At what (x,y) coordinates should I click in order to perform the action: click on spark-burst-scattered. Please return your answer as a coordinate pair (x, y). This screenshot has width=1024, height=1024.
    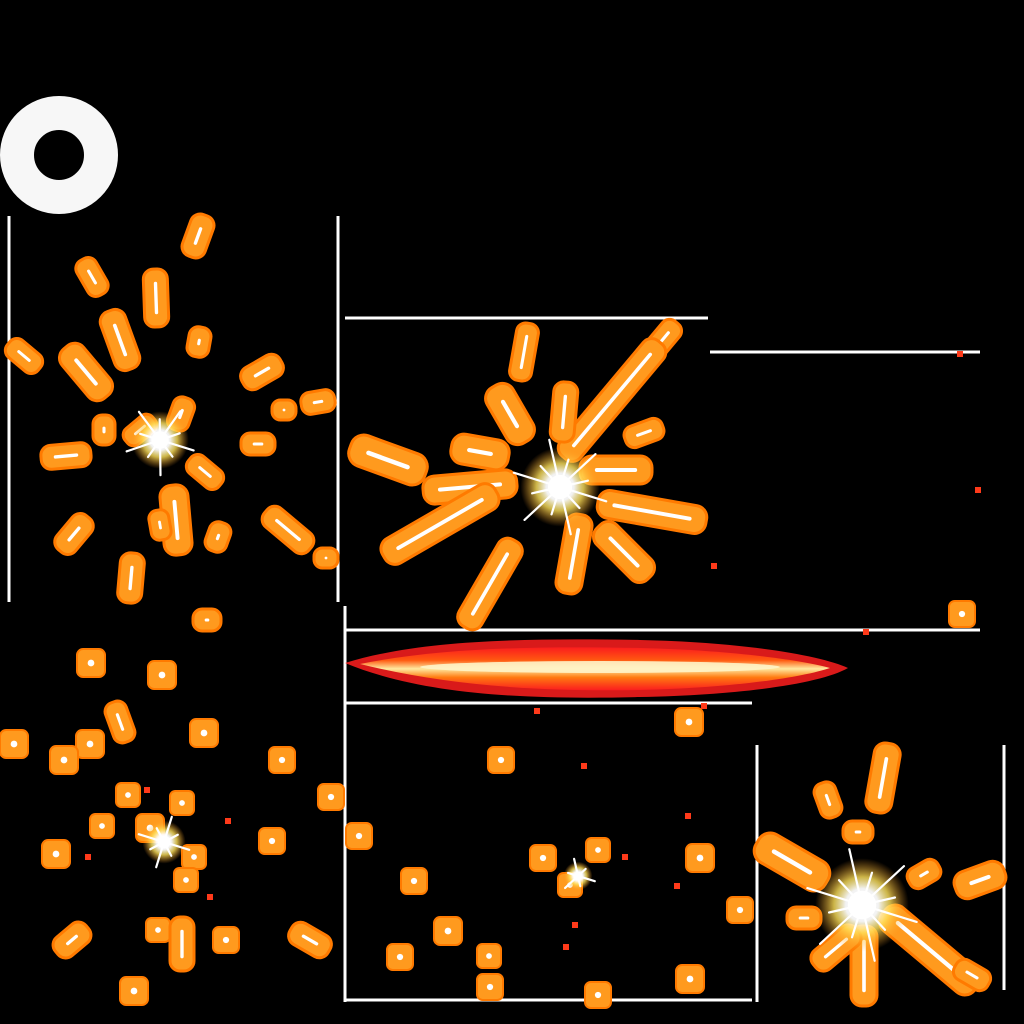
    Looking at the image, I should click on (171, 422).